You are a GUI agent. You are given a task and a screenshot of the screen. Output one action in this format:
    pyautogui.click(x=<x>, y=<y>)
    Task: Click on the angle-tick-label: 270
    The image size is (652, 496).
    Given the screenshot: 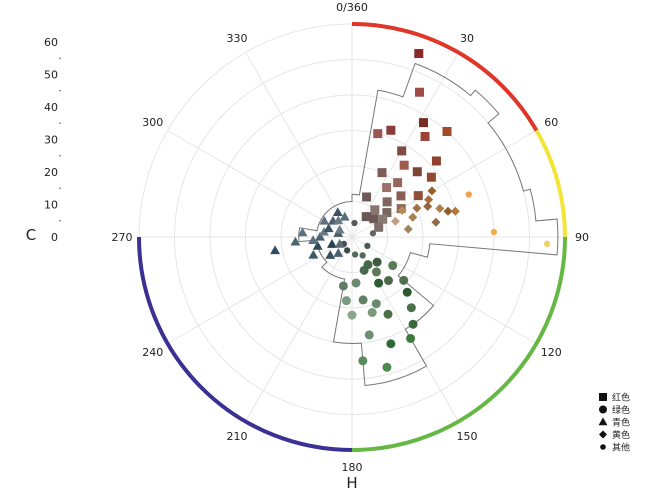 What is the action you would take?
    pyautogui.click(x=121, y=237)
    